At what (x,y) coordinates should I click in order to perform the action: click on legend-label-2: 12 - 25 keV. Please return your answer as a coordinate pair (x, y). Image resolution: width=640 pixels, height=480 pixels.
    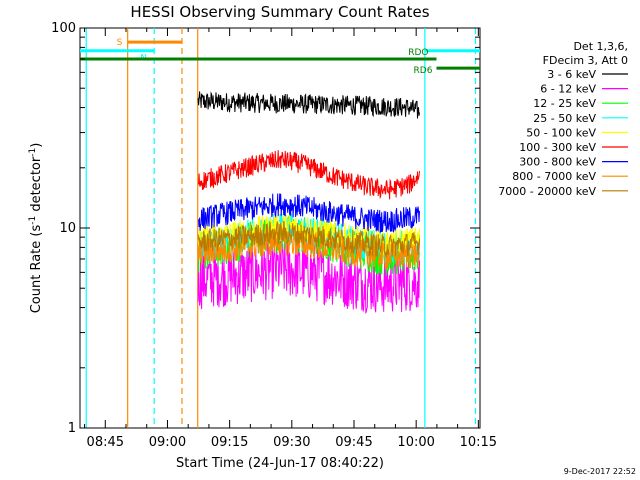
    Looking at the image, I should click on (564, 103).